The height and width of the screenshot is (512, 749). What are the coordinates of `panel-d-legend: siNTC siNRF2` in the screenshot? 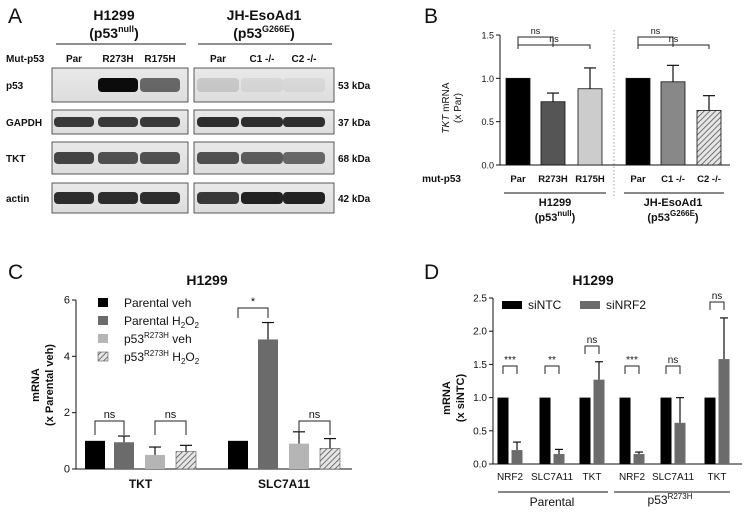 It's located at (574, 305).